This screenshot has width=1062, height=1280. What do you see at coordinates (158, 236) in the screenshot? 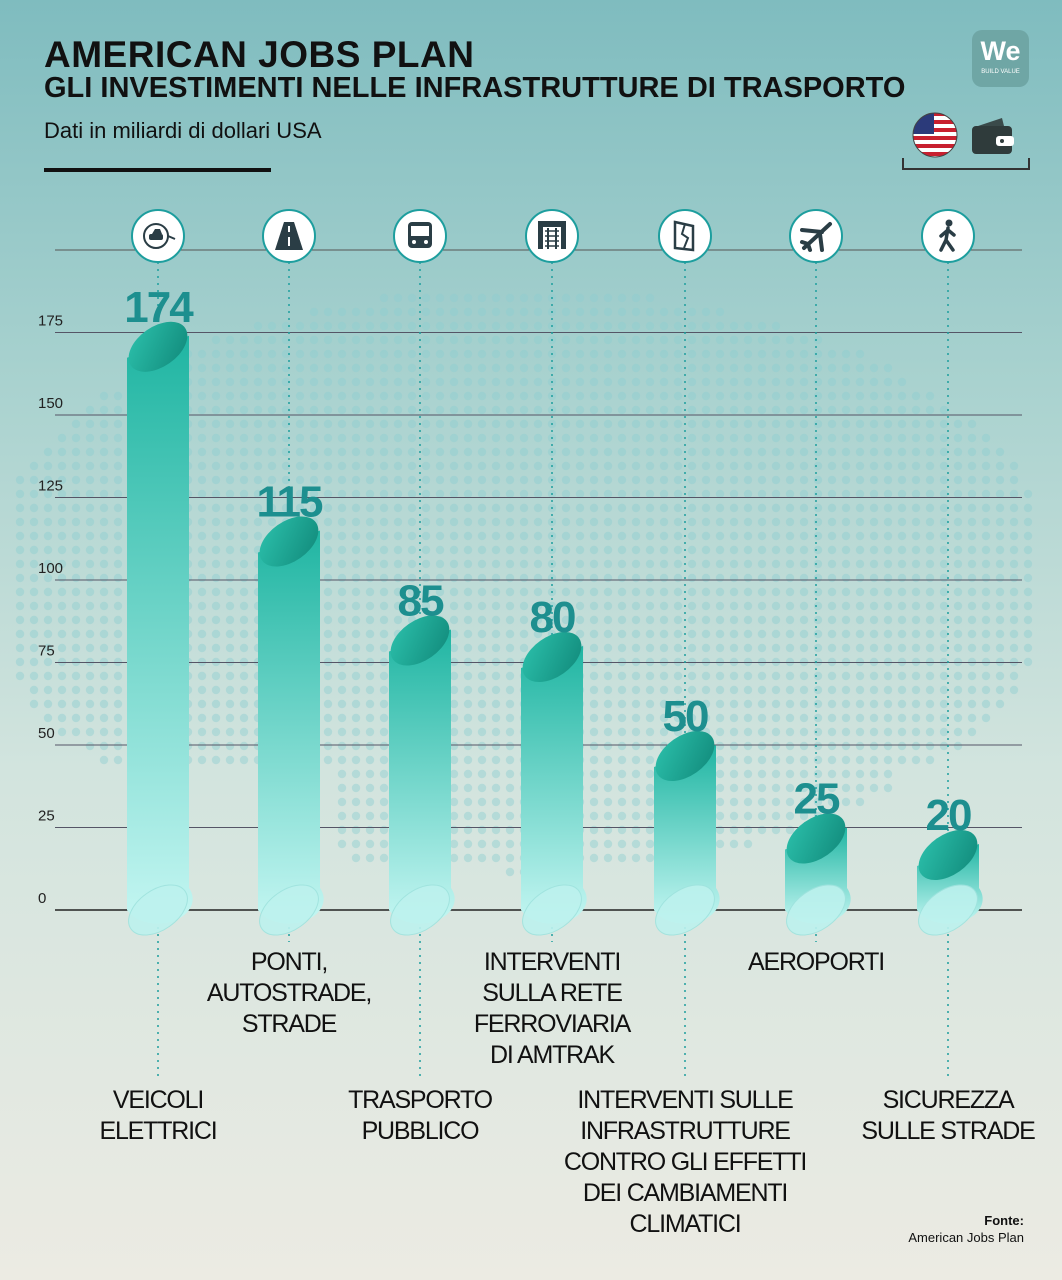
I see `electric-car-icon` at bounding box center [158, 236].